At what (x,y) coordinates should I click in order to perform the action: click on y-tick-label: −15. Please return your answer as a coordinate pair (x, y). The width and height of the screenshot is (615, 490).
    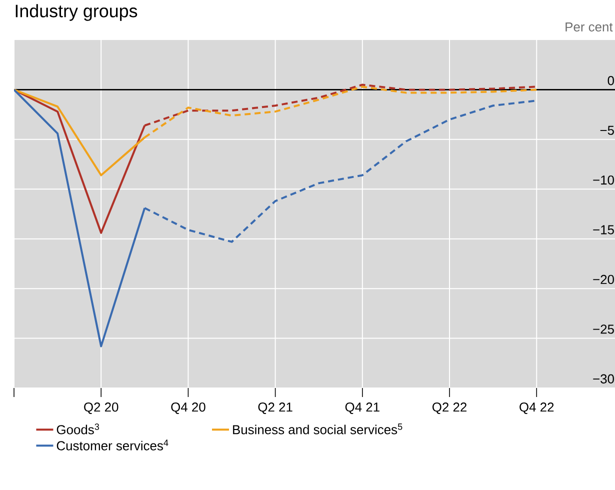
    Looking at the image, I should click on (603, 229).